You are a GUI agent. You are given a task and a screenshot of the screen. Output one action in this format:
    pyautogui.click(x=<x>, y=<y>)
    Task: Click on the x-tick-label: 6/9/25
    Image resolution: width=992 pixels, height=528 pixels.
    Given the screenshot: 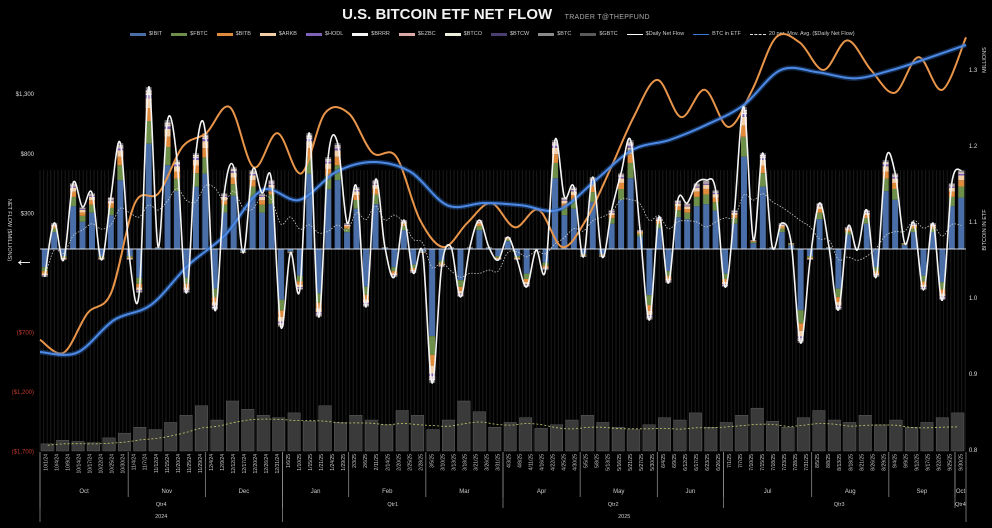 What is the action you would take?
    pyautogui.click(x=675, y=461)
    